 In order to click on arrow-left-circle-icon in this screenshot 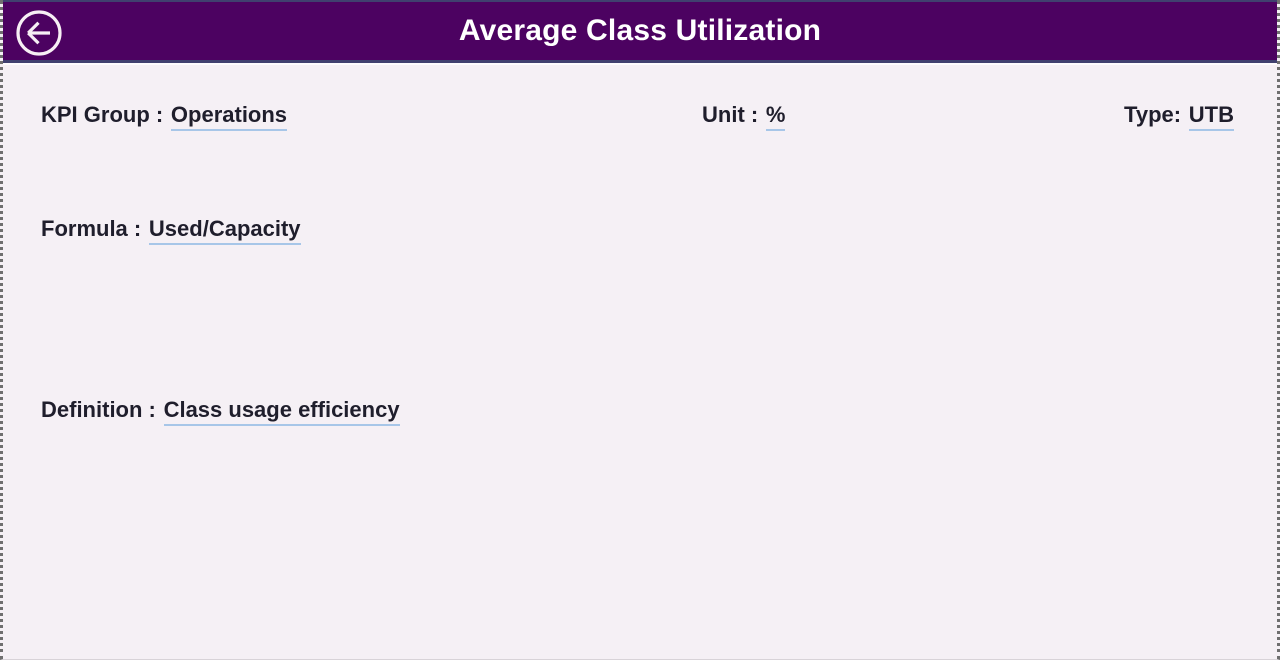, I will do `click(39, 33)`.